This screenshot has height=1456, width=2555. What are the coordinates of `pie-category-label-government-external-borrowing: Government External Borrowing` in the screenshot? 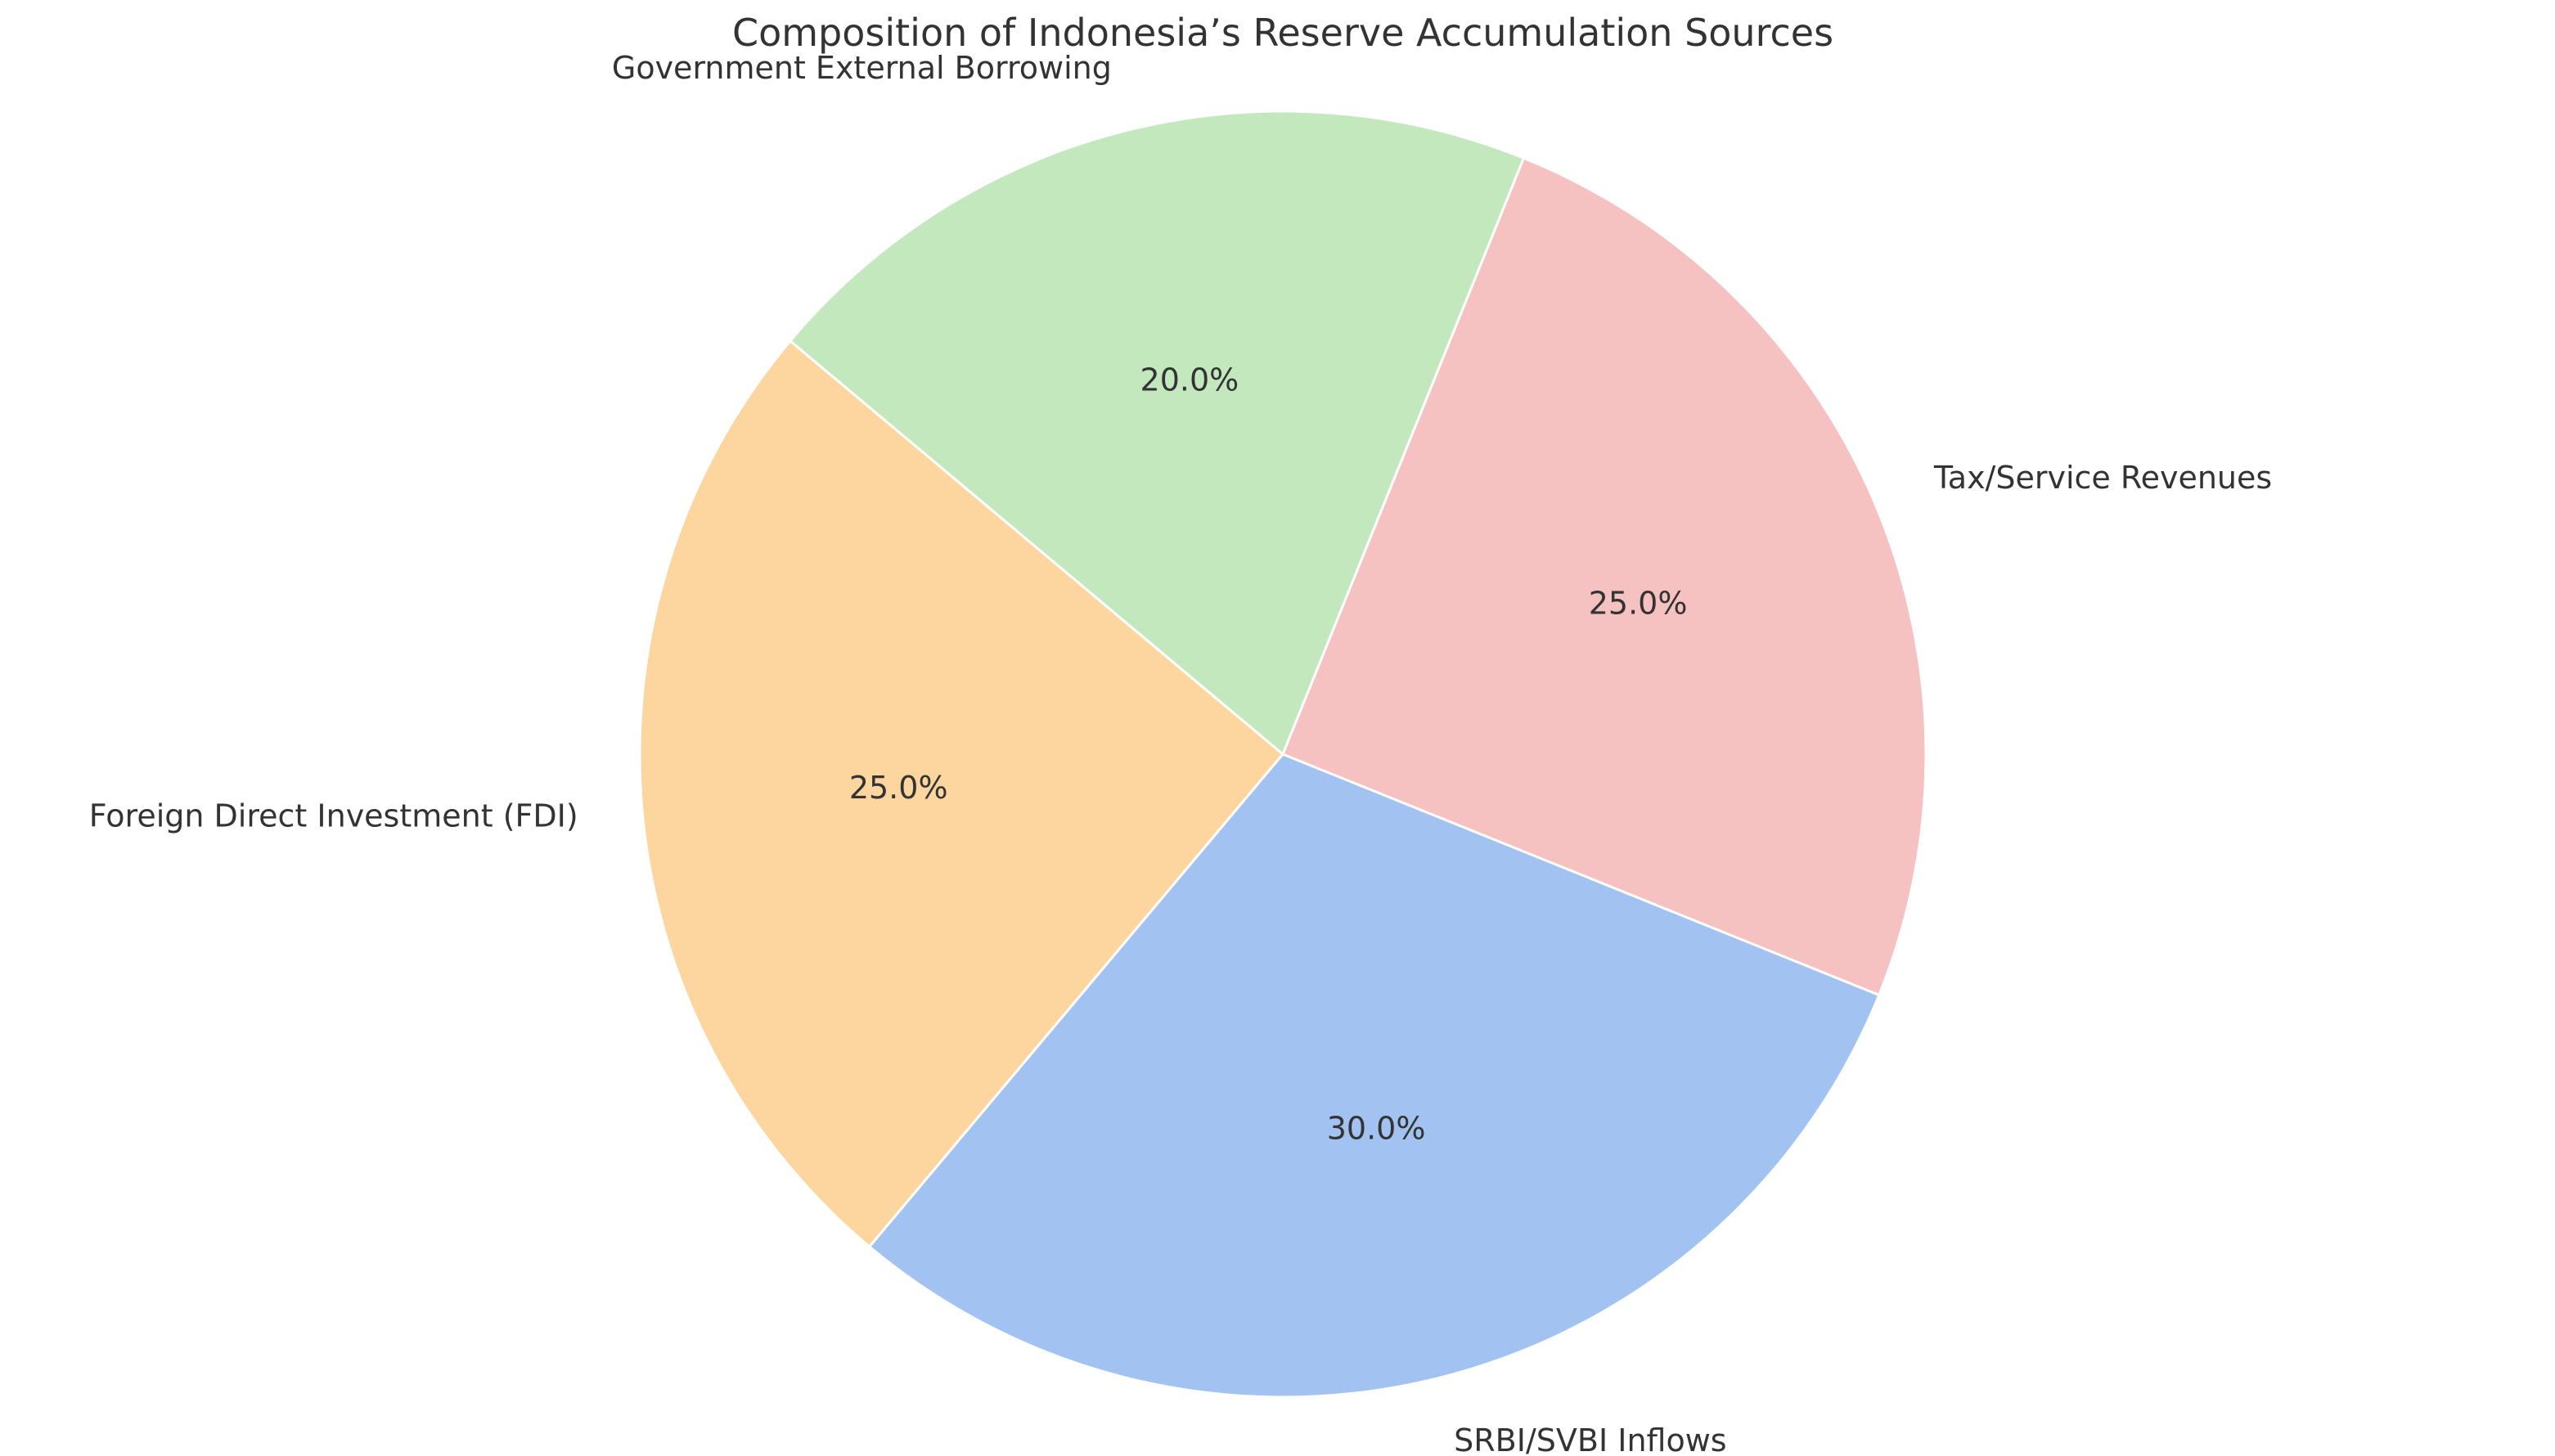 It's located at (862, 68).